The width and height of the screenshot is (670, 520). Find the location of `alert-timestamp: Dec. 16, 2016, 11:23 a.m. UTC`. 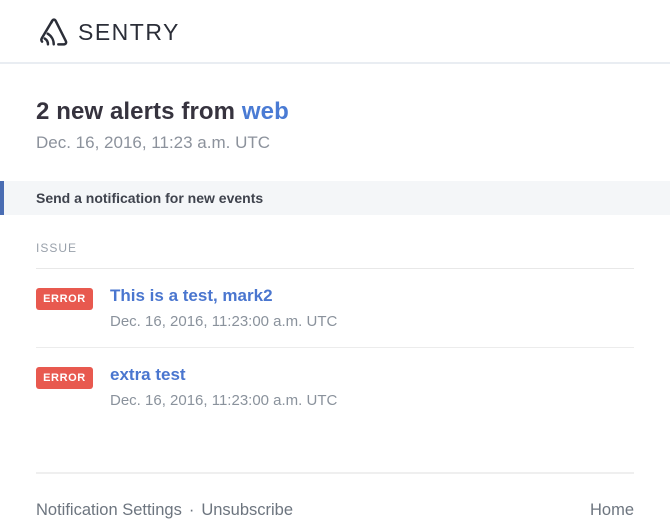

alert-timestamp: Dec. 16, 2016, 11:23 a.m. UTC is located at coordinates (153, 142).